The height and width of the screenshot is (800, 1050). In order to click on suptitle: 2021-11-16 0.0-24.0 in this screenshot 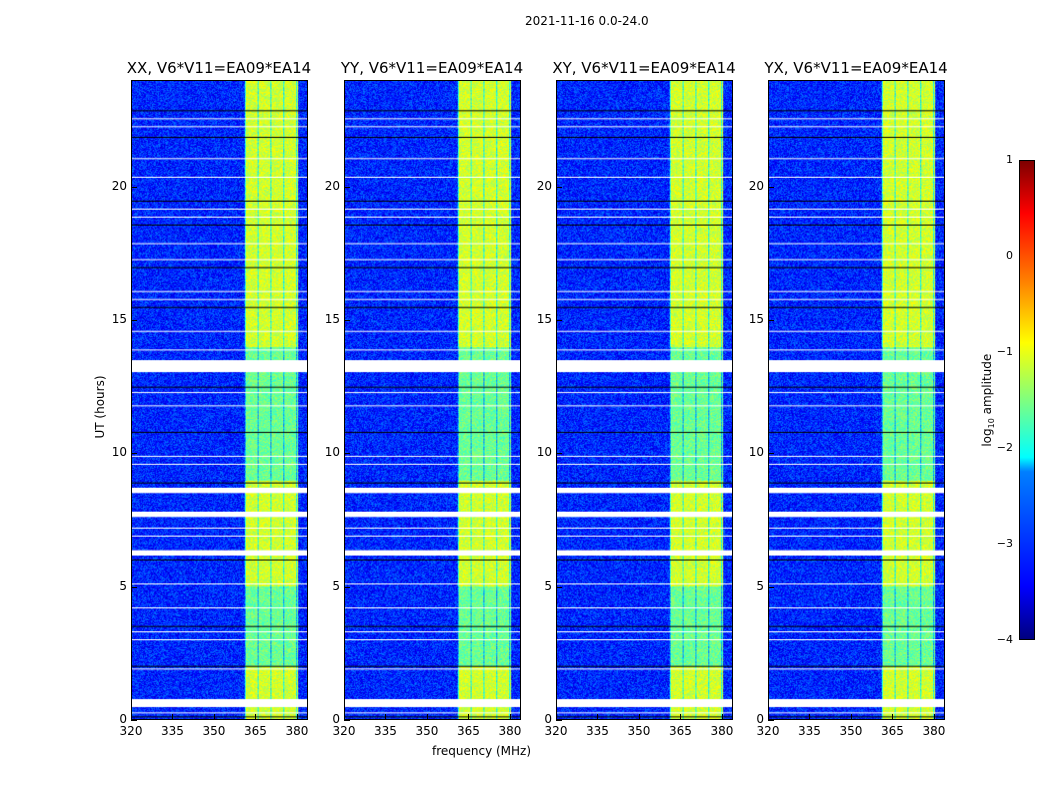, I will do `click(587, 21)`.